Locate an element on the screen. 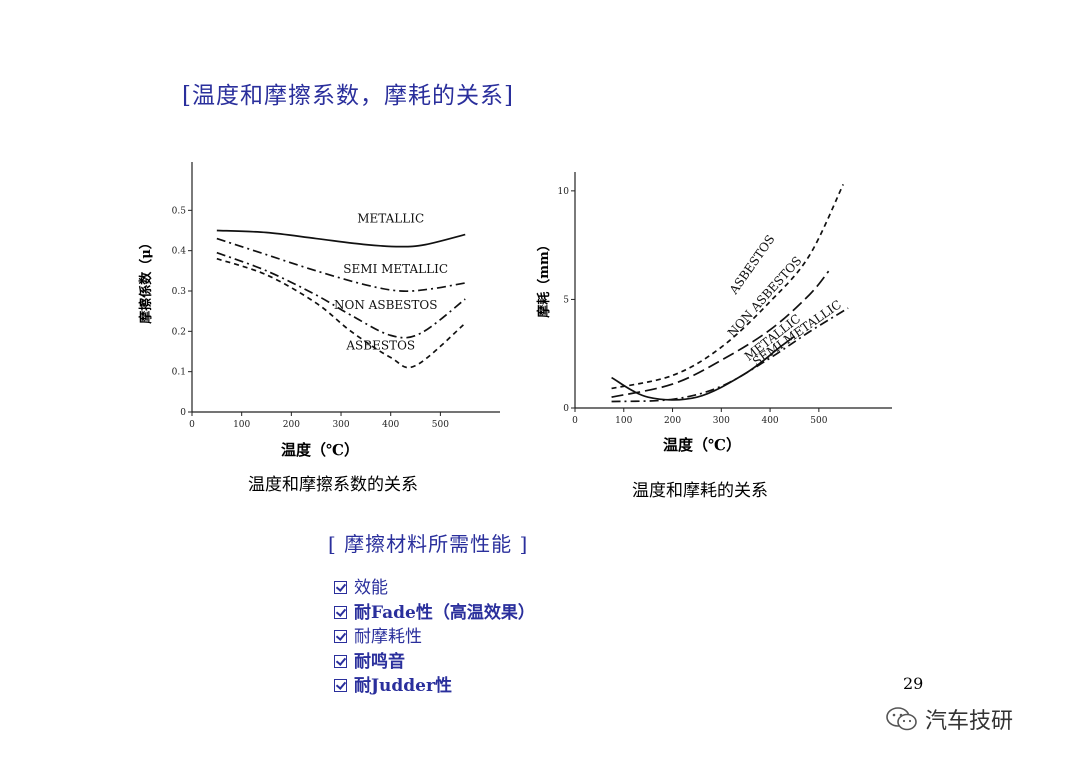 Image resolution: width=1080 pixels, height=764 pixels. friction-xlabel: 温度（℃） is located at coordinates (320, 450).